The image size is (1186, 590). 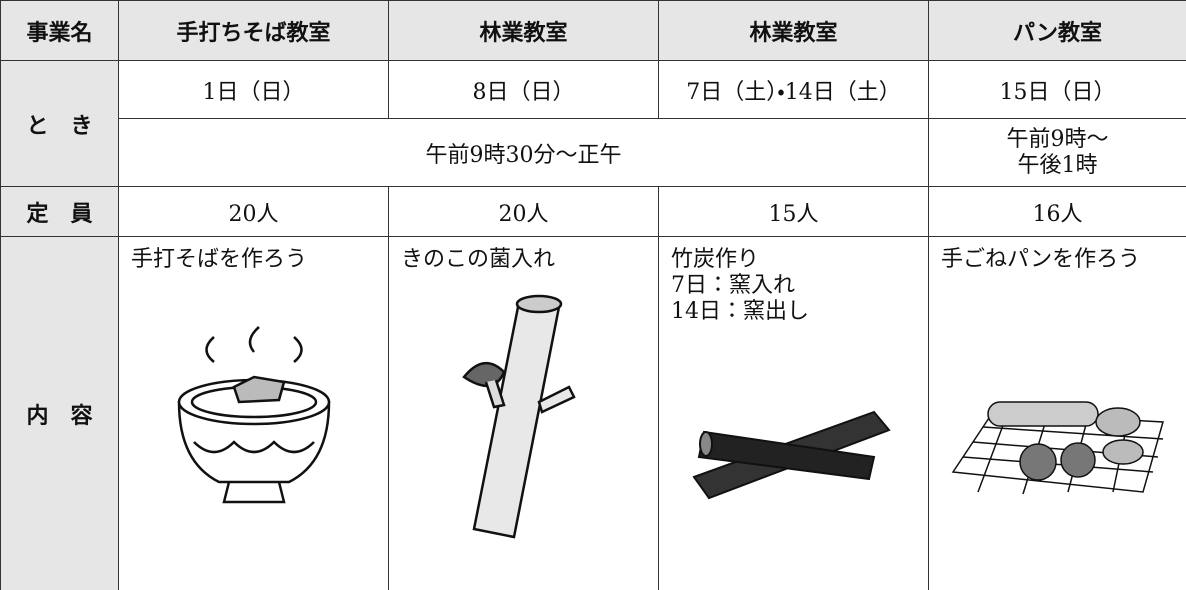 What do you see at coordinates (799, 312) in the screenshot?
I see `content-text: 14日：窯出し` at bounding box center [799, 312].